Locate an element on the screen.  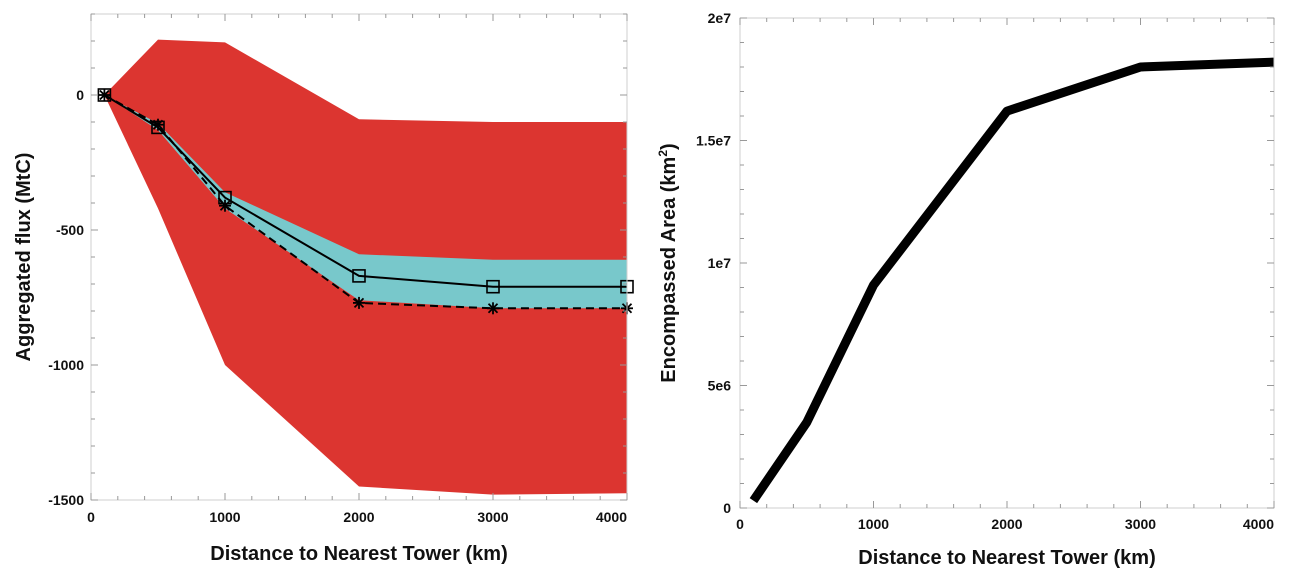
y-tick-label: -500 is located at coordinates (70, 230).